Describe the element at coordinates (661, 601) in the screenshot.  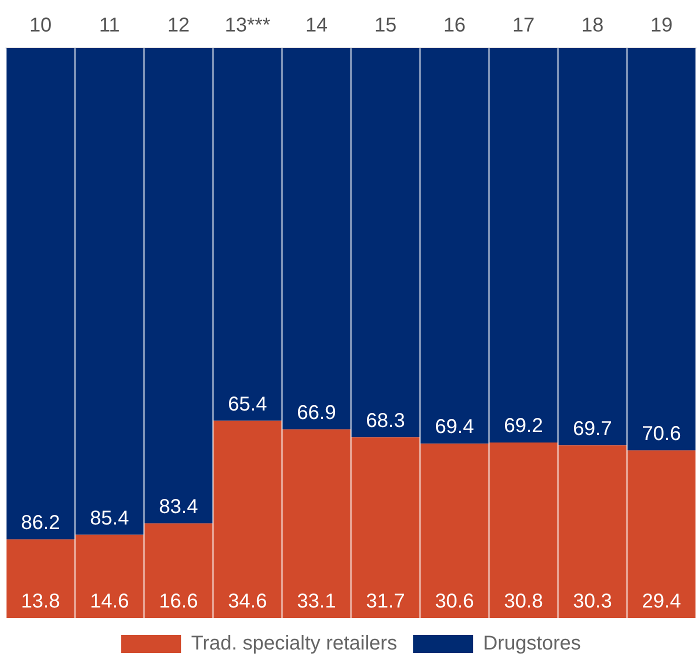
I see `data-label: 29.4` at that location.